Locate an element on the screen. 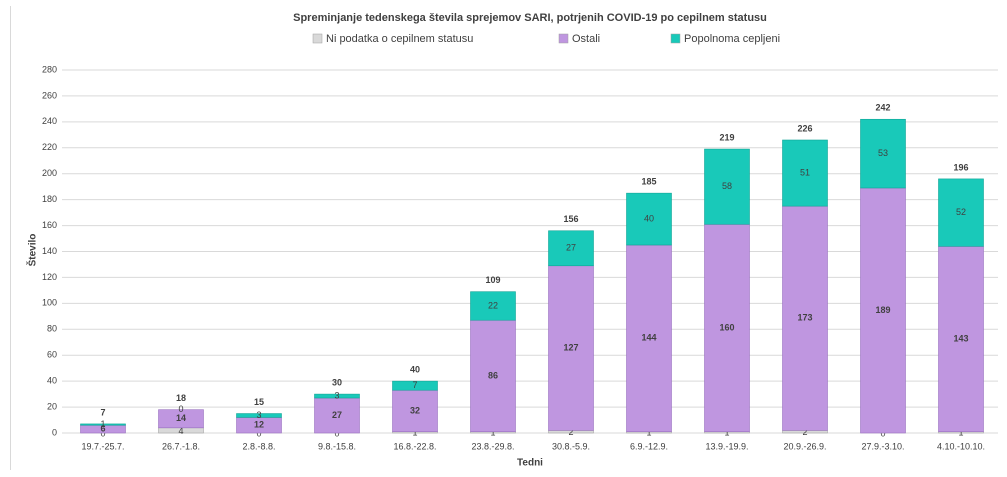 The height and width of the screenshot is (477, 1007). data-label: 12 is located at coordinates (259, 425).